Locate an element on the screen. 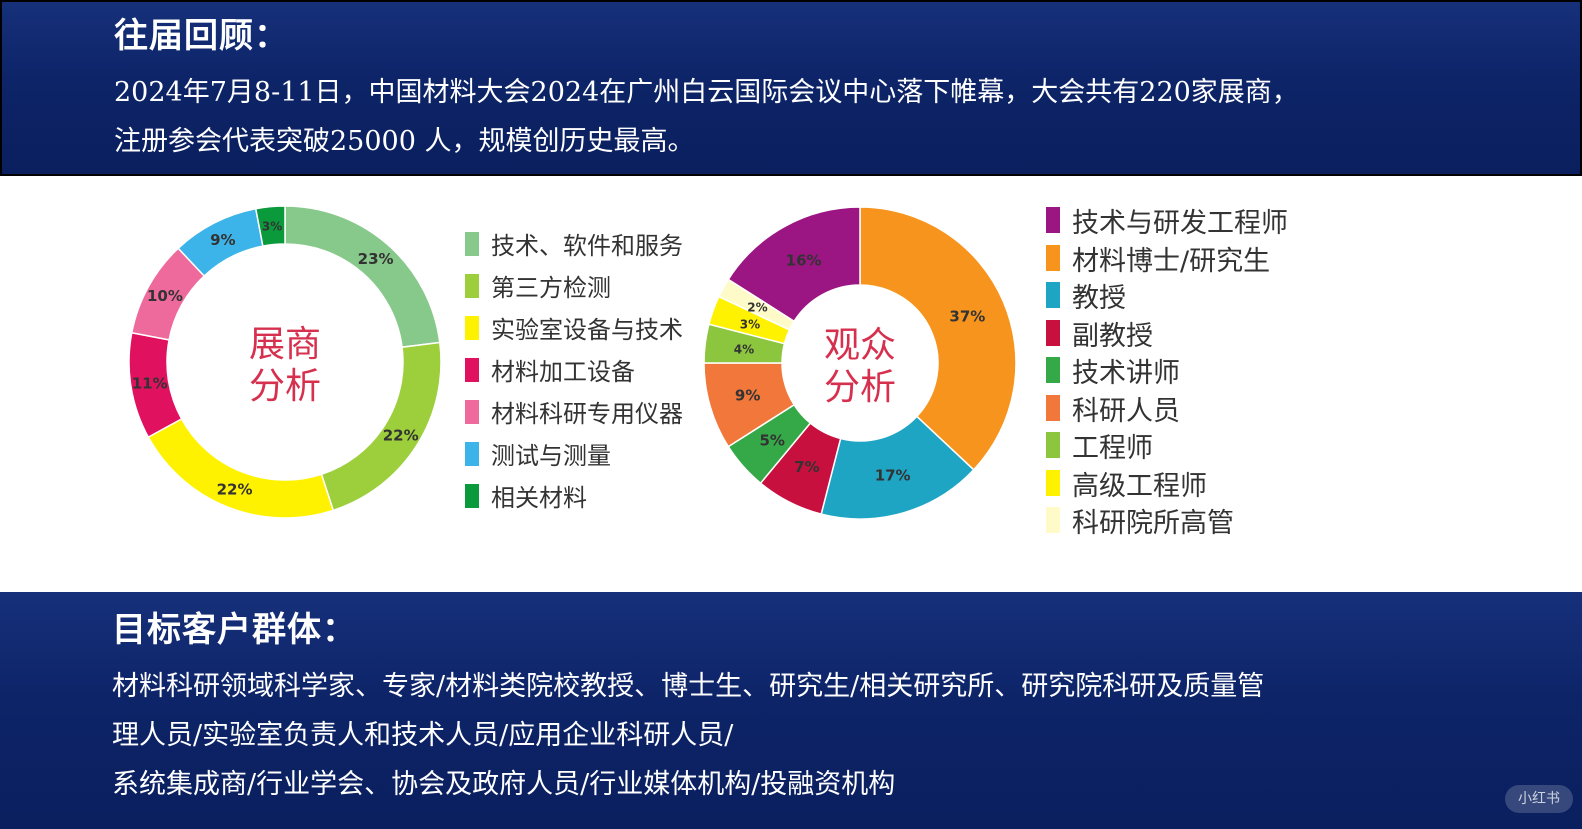 The width and height of the screenshot is (1582, 829). target-line: 理人员/实验室负责人和技术人员/应用企业科研人员/ is located at coordinates (423, 735).